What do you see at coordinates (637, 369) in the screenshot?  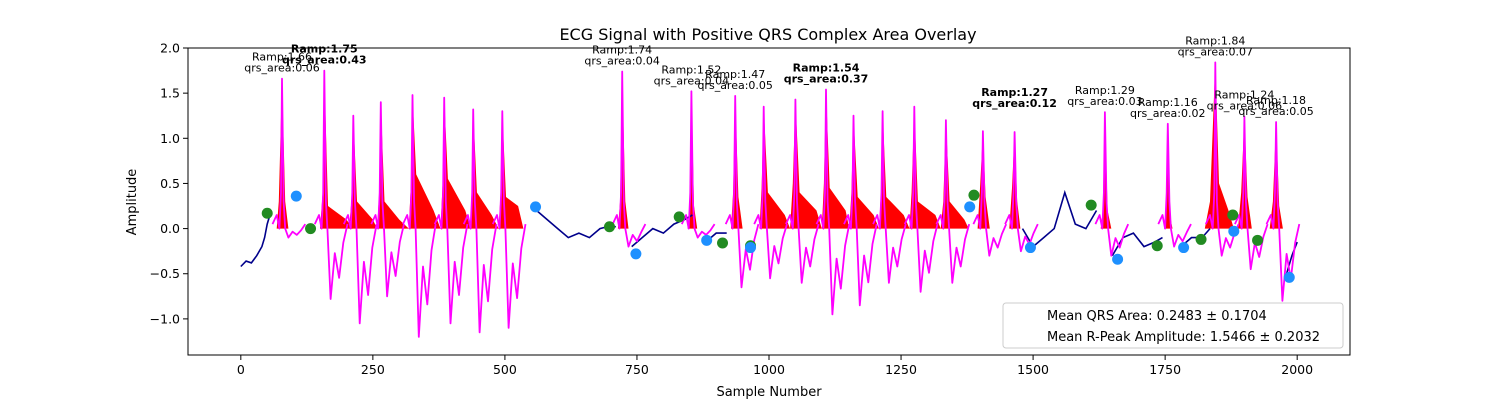 I see `x-tick-label-3: 750` at bounding box center [637, 369].